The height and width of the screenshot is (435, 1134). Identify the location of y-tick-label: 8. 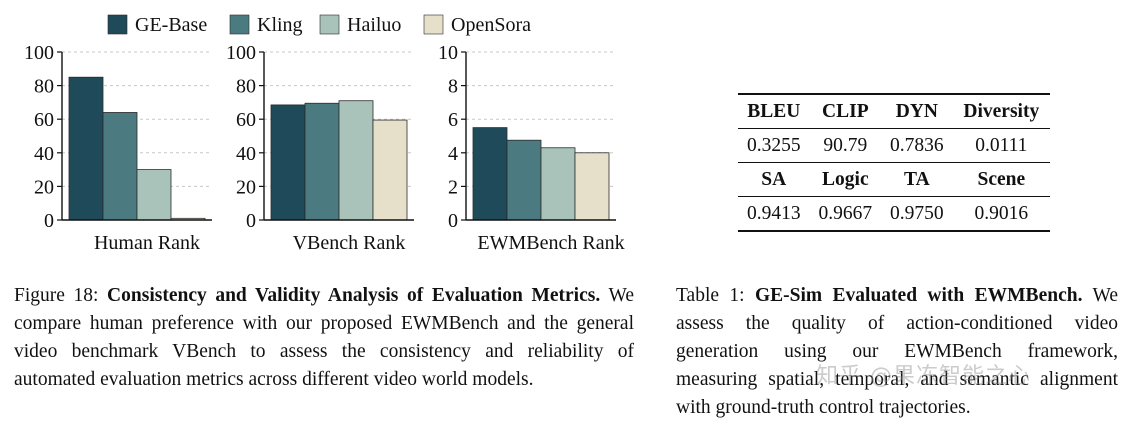
(453, 87).